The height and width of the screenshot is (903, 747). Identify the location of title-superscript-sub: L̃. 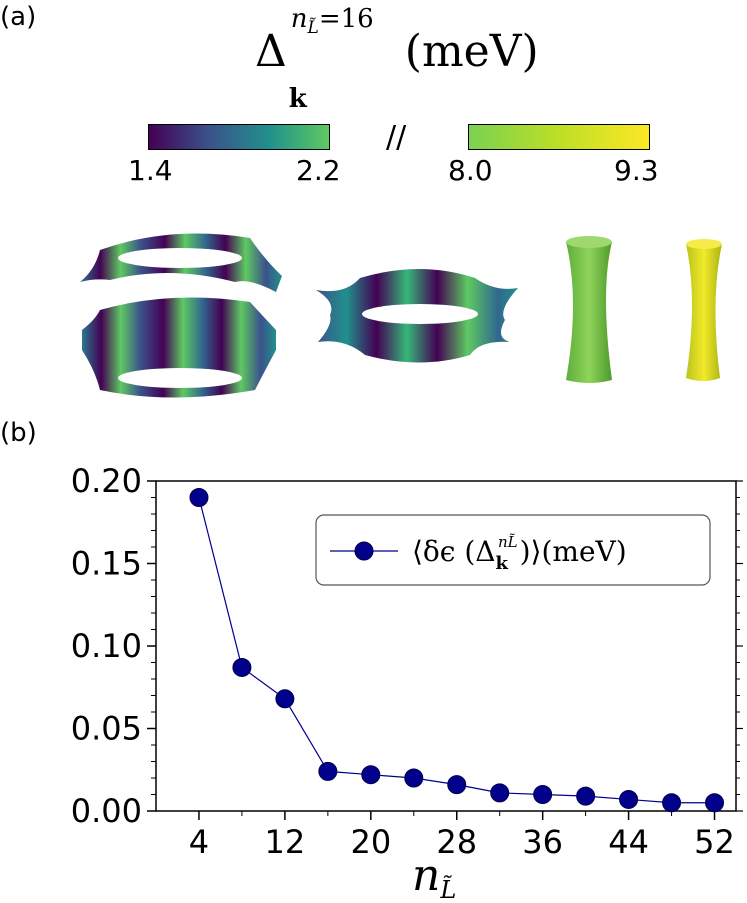
(313, 28).